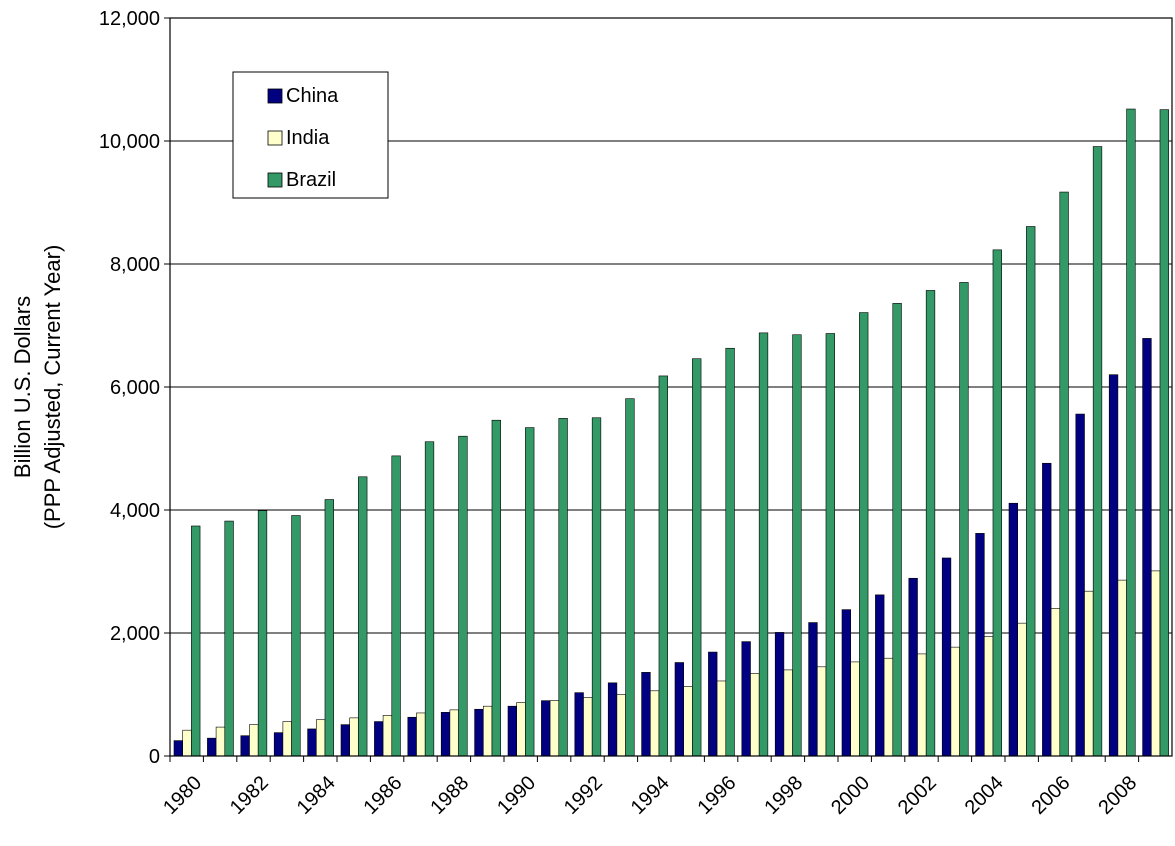 The image size is (1175, 846). I want to click on legend-label: India, so click(308, 138).